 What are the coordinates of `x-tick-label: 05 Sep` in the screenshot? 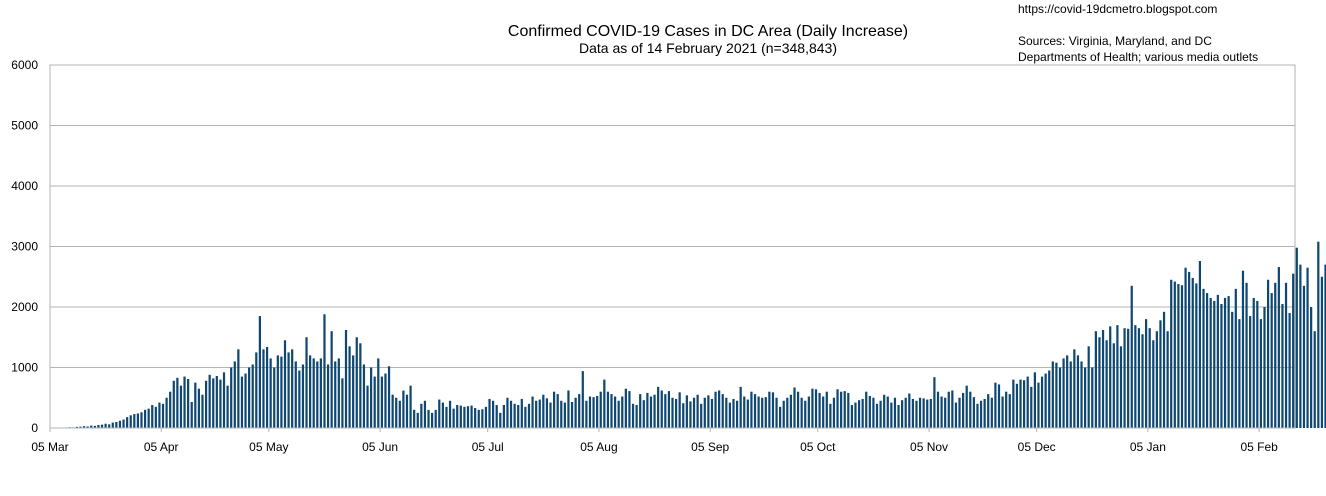 It's located at (710, 447).